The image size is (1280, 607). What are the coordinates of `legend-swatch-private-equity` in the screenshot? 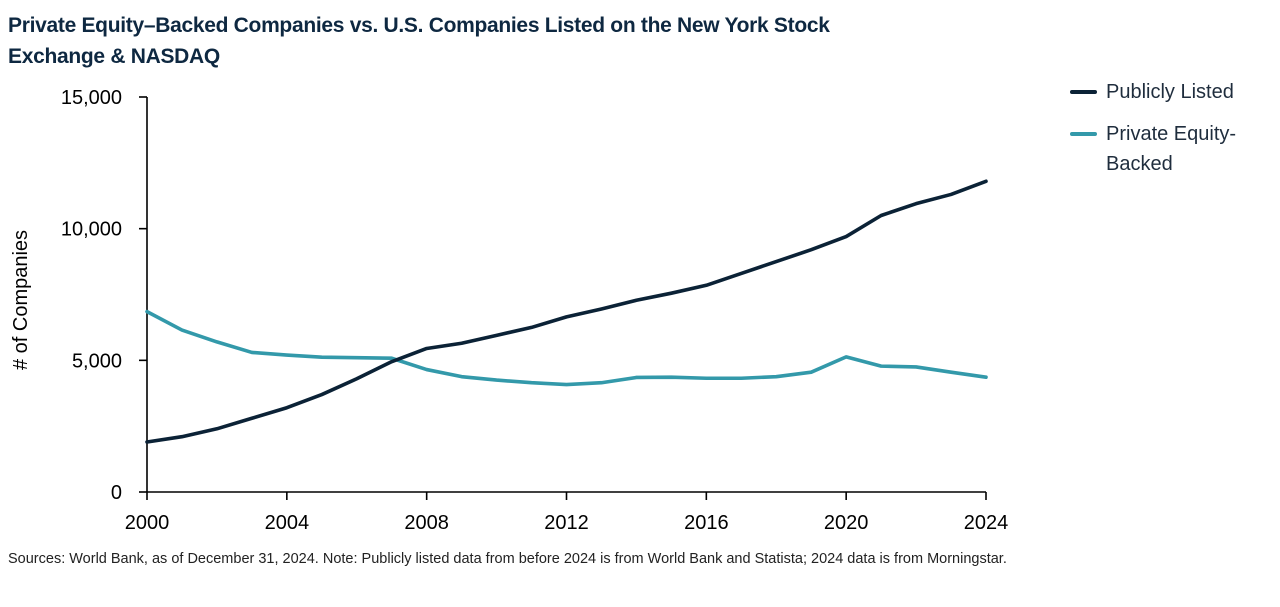 It's located at (1083, 134).